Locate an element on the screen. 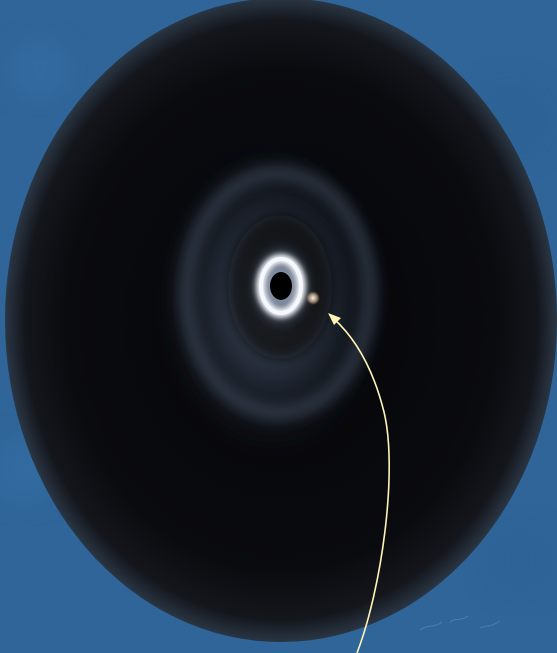 The image size is (557, 653). faint-marks is located at coordinates (460, 623).